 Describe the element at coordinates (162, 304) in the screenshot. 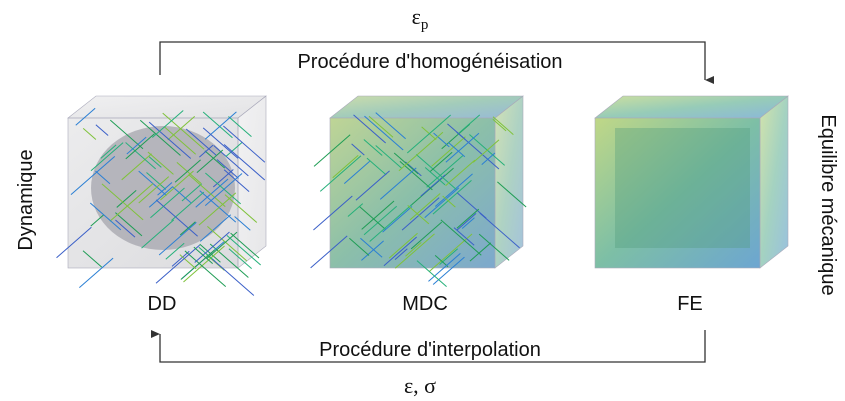

I see `node-label: DD` at that location.